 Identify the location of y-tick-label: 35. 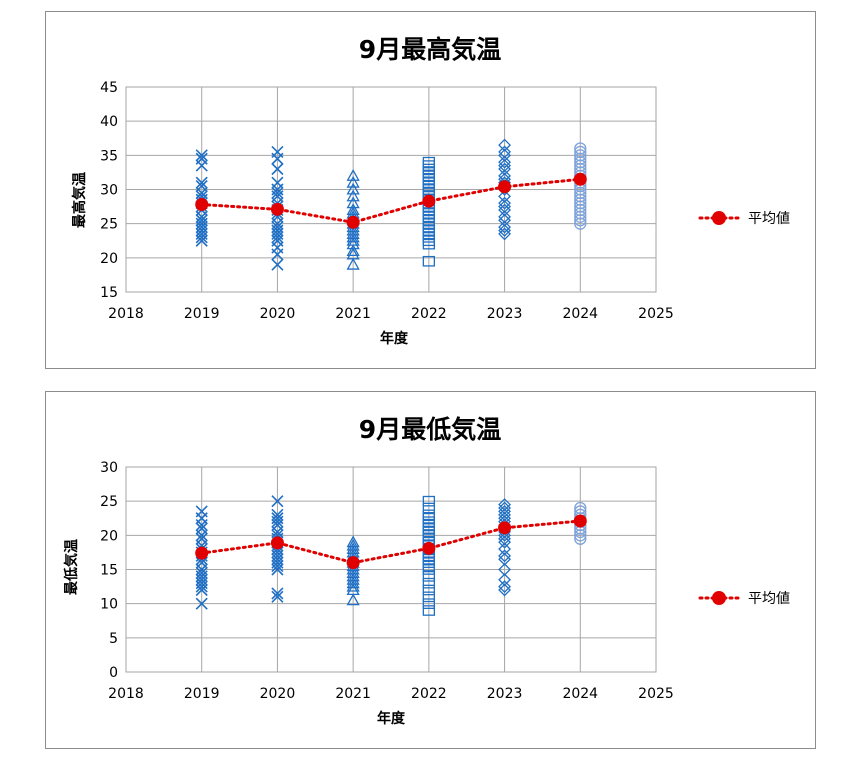
(109, 156).